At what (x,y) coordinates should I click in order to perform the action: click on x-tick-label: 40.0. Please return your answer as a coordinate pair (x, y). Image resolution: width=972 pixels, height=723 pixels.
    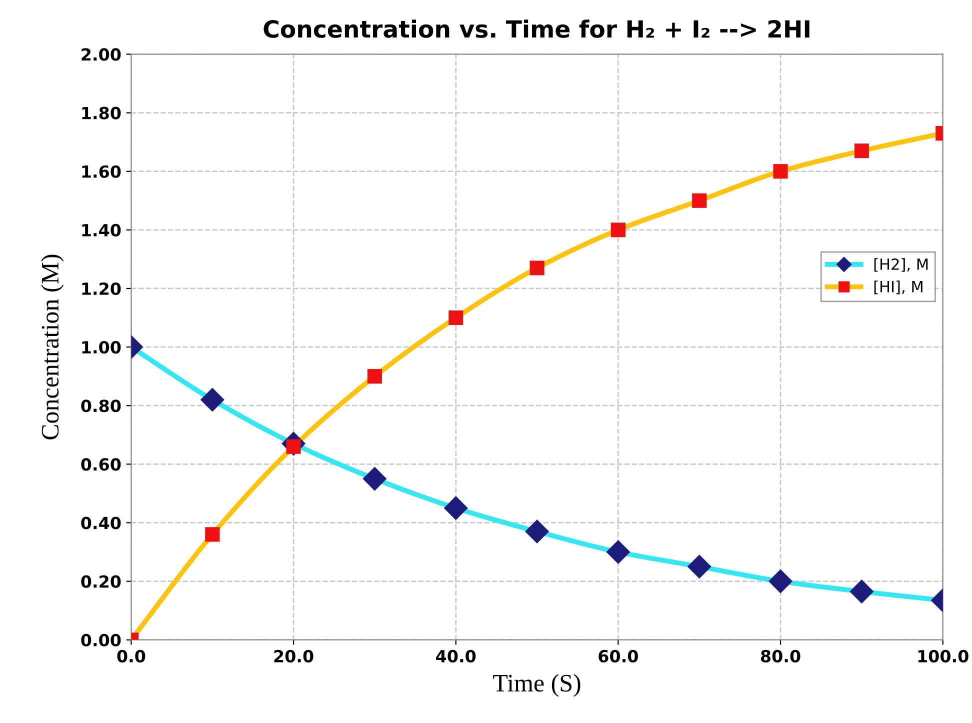
    Looking at the image, I should click on (456, 656).